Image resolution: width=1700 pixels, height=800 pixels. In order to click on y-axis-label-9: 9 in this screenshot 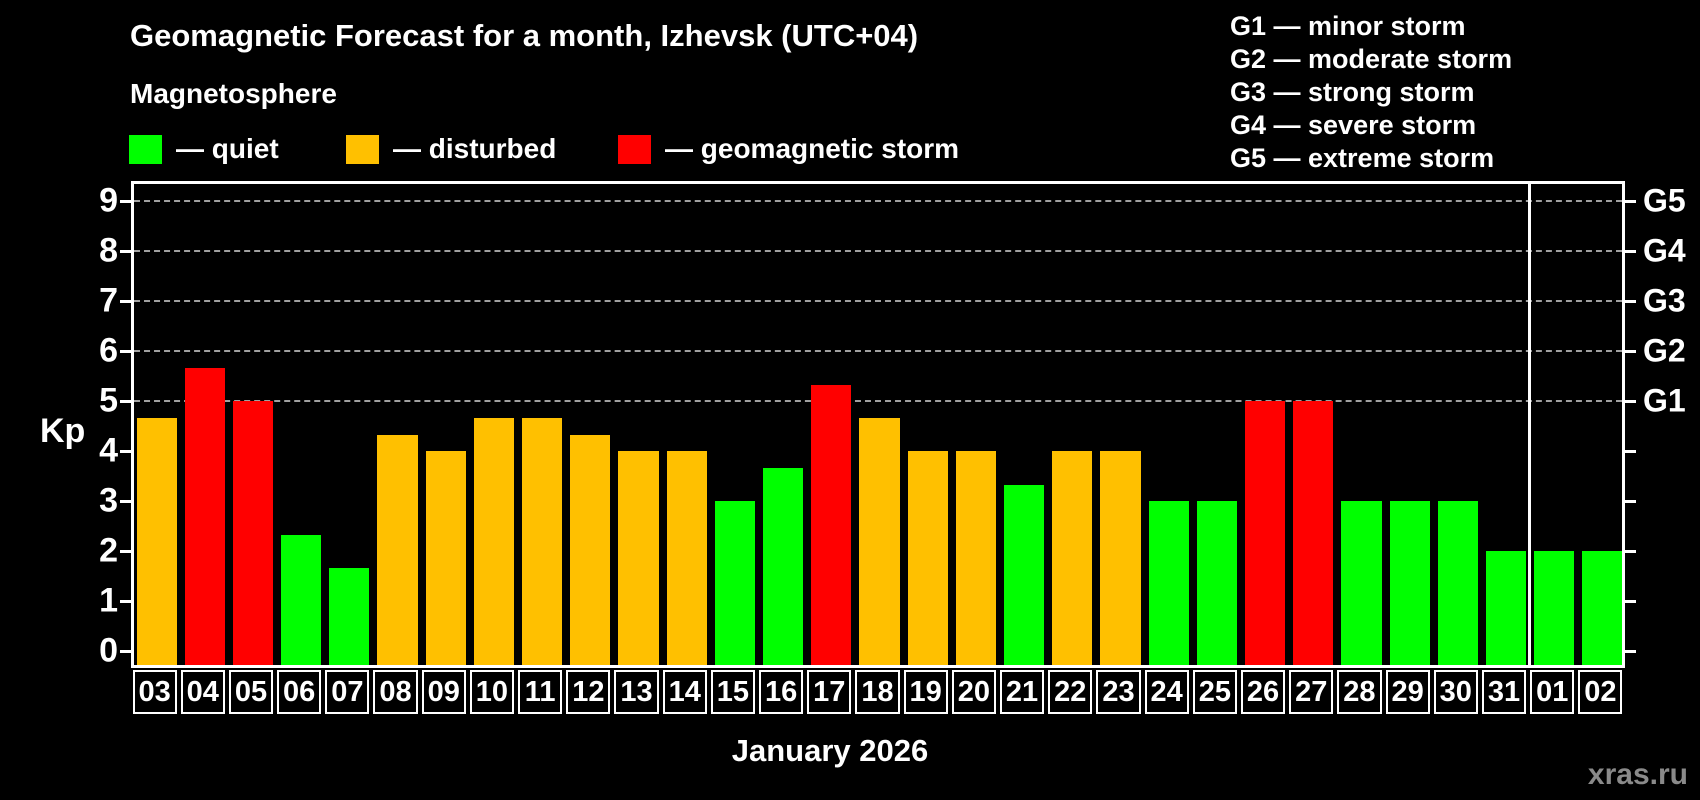, I will do `click(108, 200)`.